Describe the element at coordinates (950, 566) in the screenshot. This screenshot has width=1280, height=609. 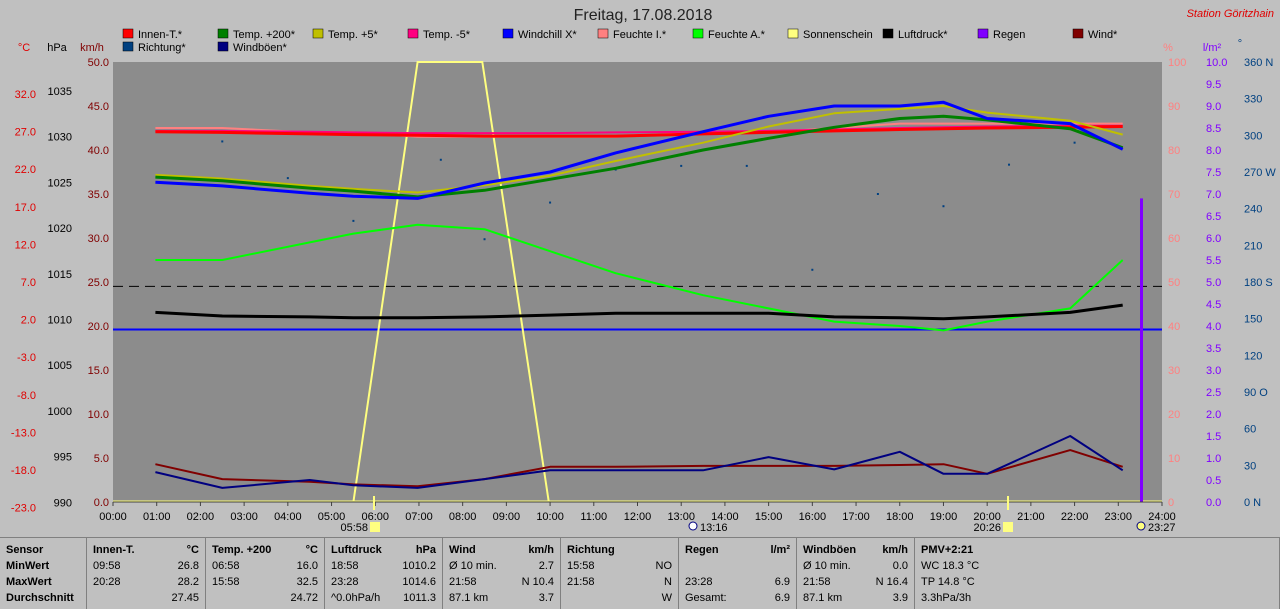
I see `stats-time: WC 18.3 °C` at that location.